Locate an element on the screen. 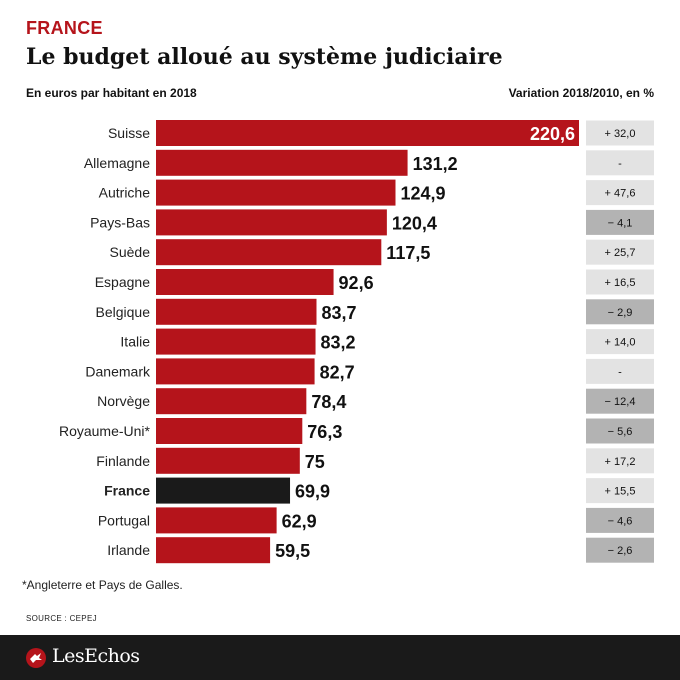 This screenshot has height=680, width=680. variation-label: + 25,7 is located at coordinates (620, 253).